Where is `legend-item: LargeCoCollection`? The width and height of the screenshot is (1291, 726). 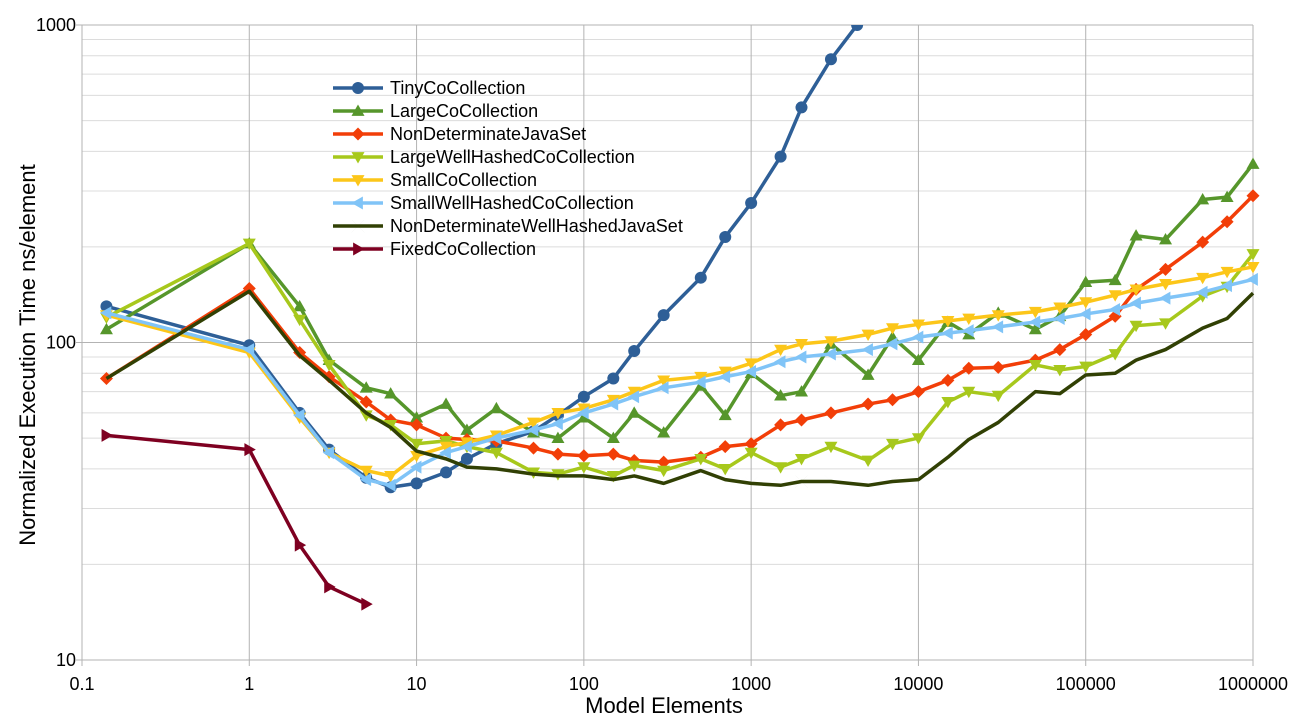
legend-item: LargeCoCollection is located at coordinates (435, 111).